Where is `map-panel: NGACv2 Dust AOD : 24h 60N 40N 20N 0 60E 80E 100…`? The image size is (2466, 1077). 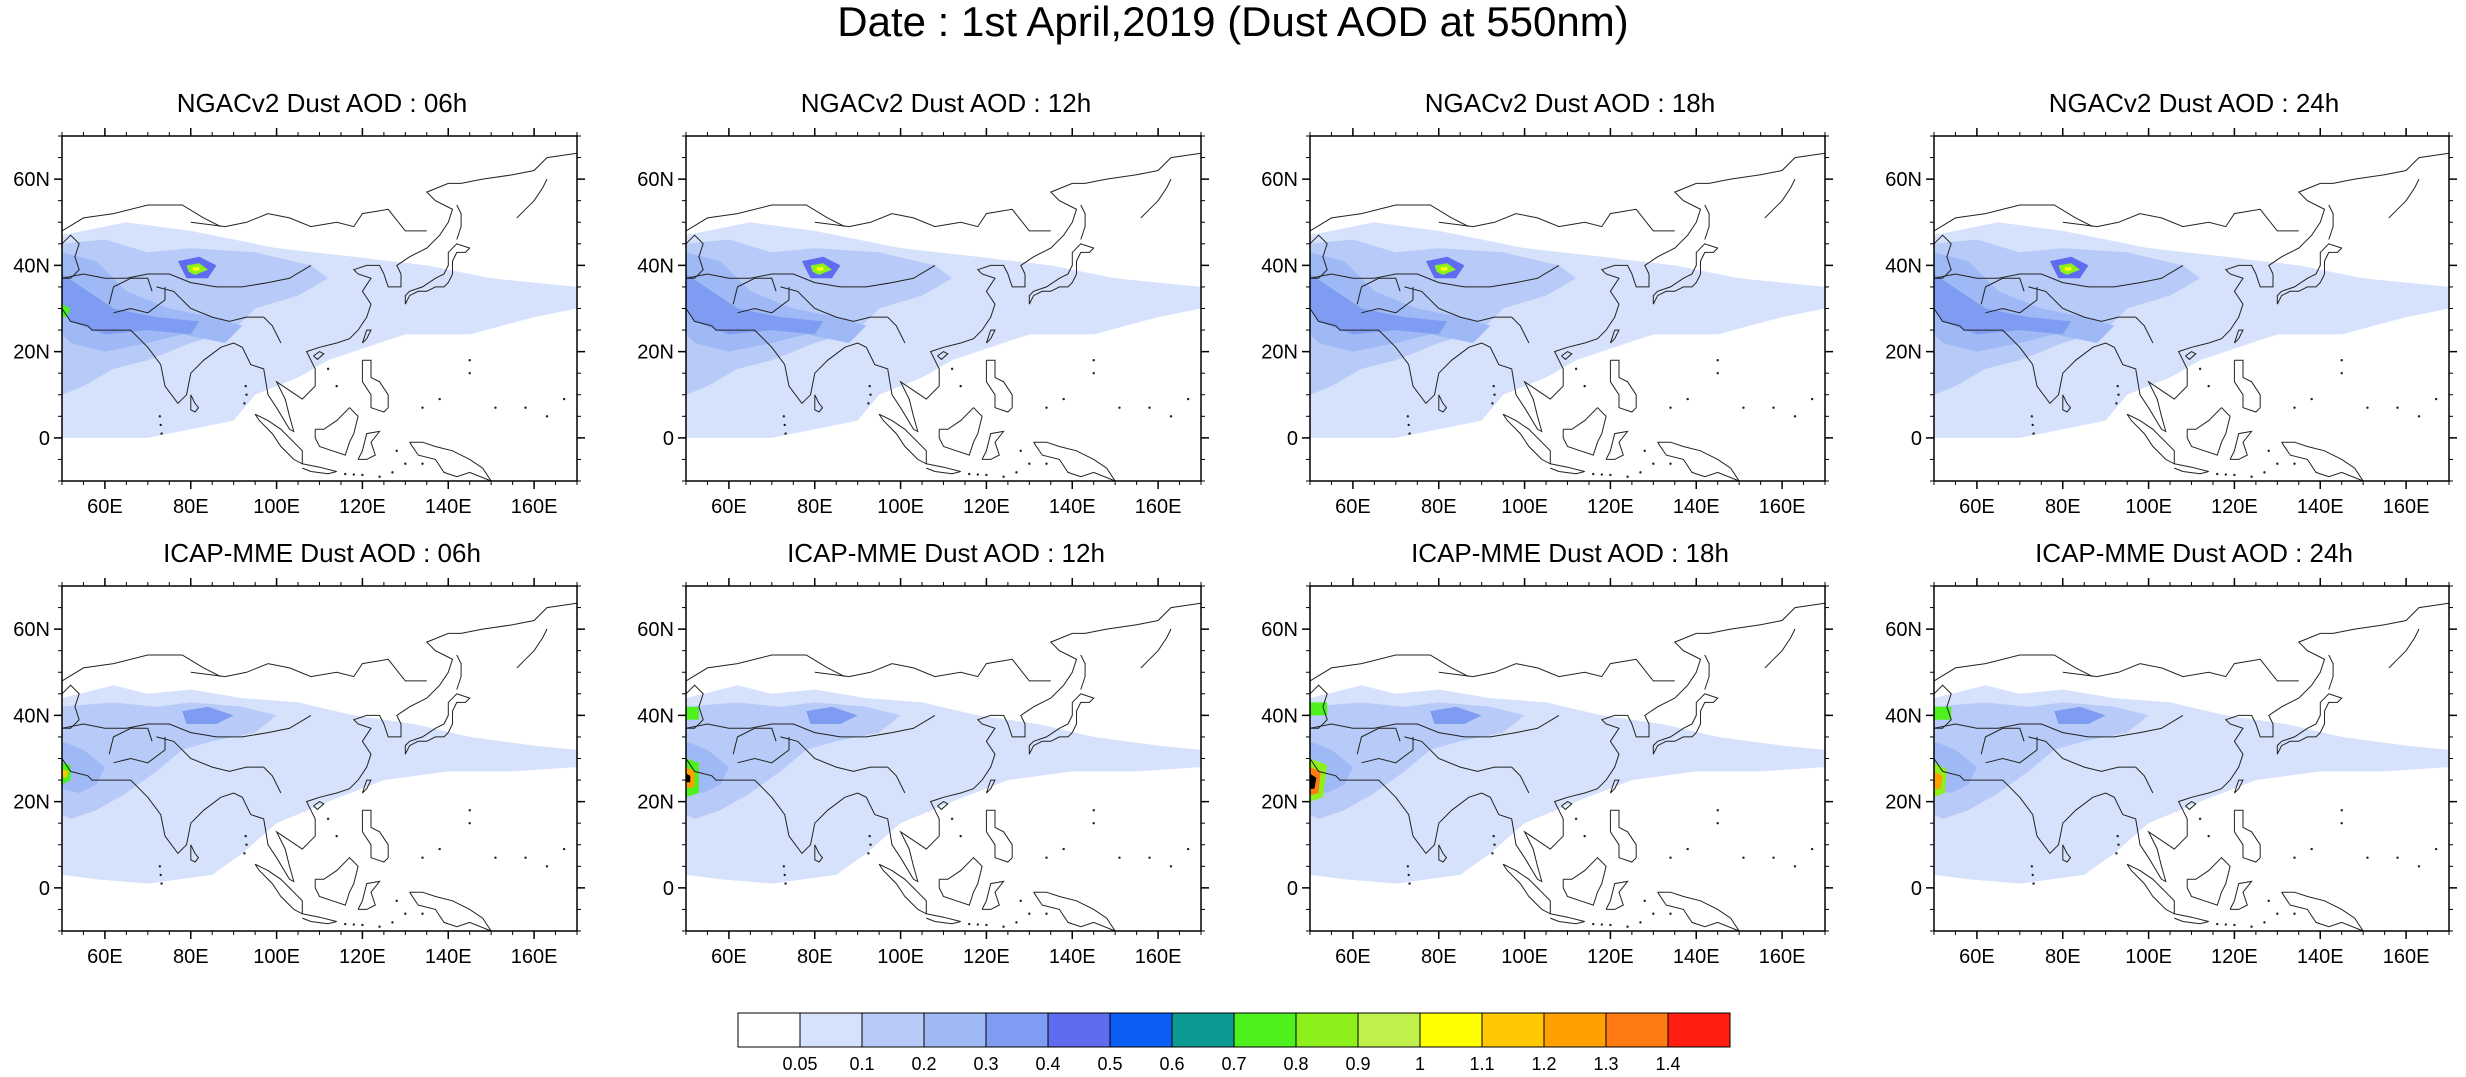 map-panel: NGACv2 Dust AOD : 24h 60N 40N 20N 0 60E 80E 100… is located at coordinates (2164, 303).